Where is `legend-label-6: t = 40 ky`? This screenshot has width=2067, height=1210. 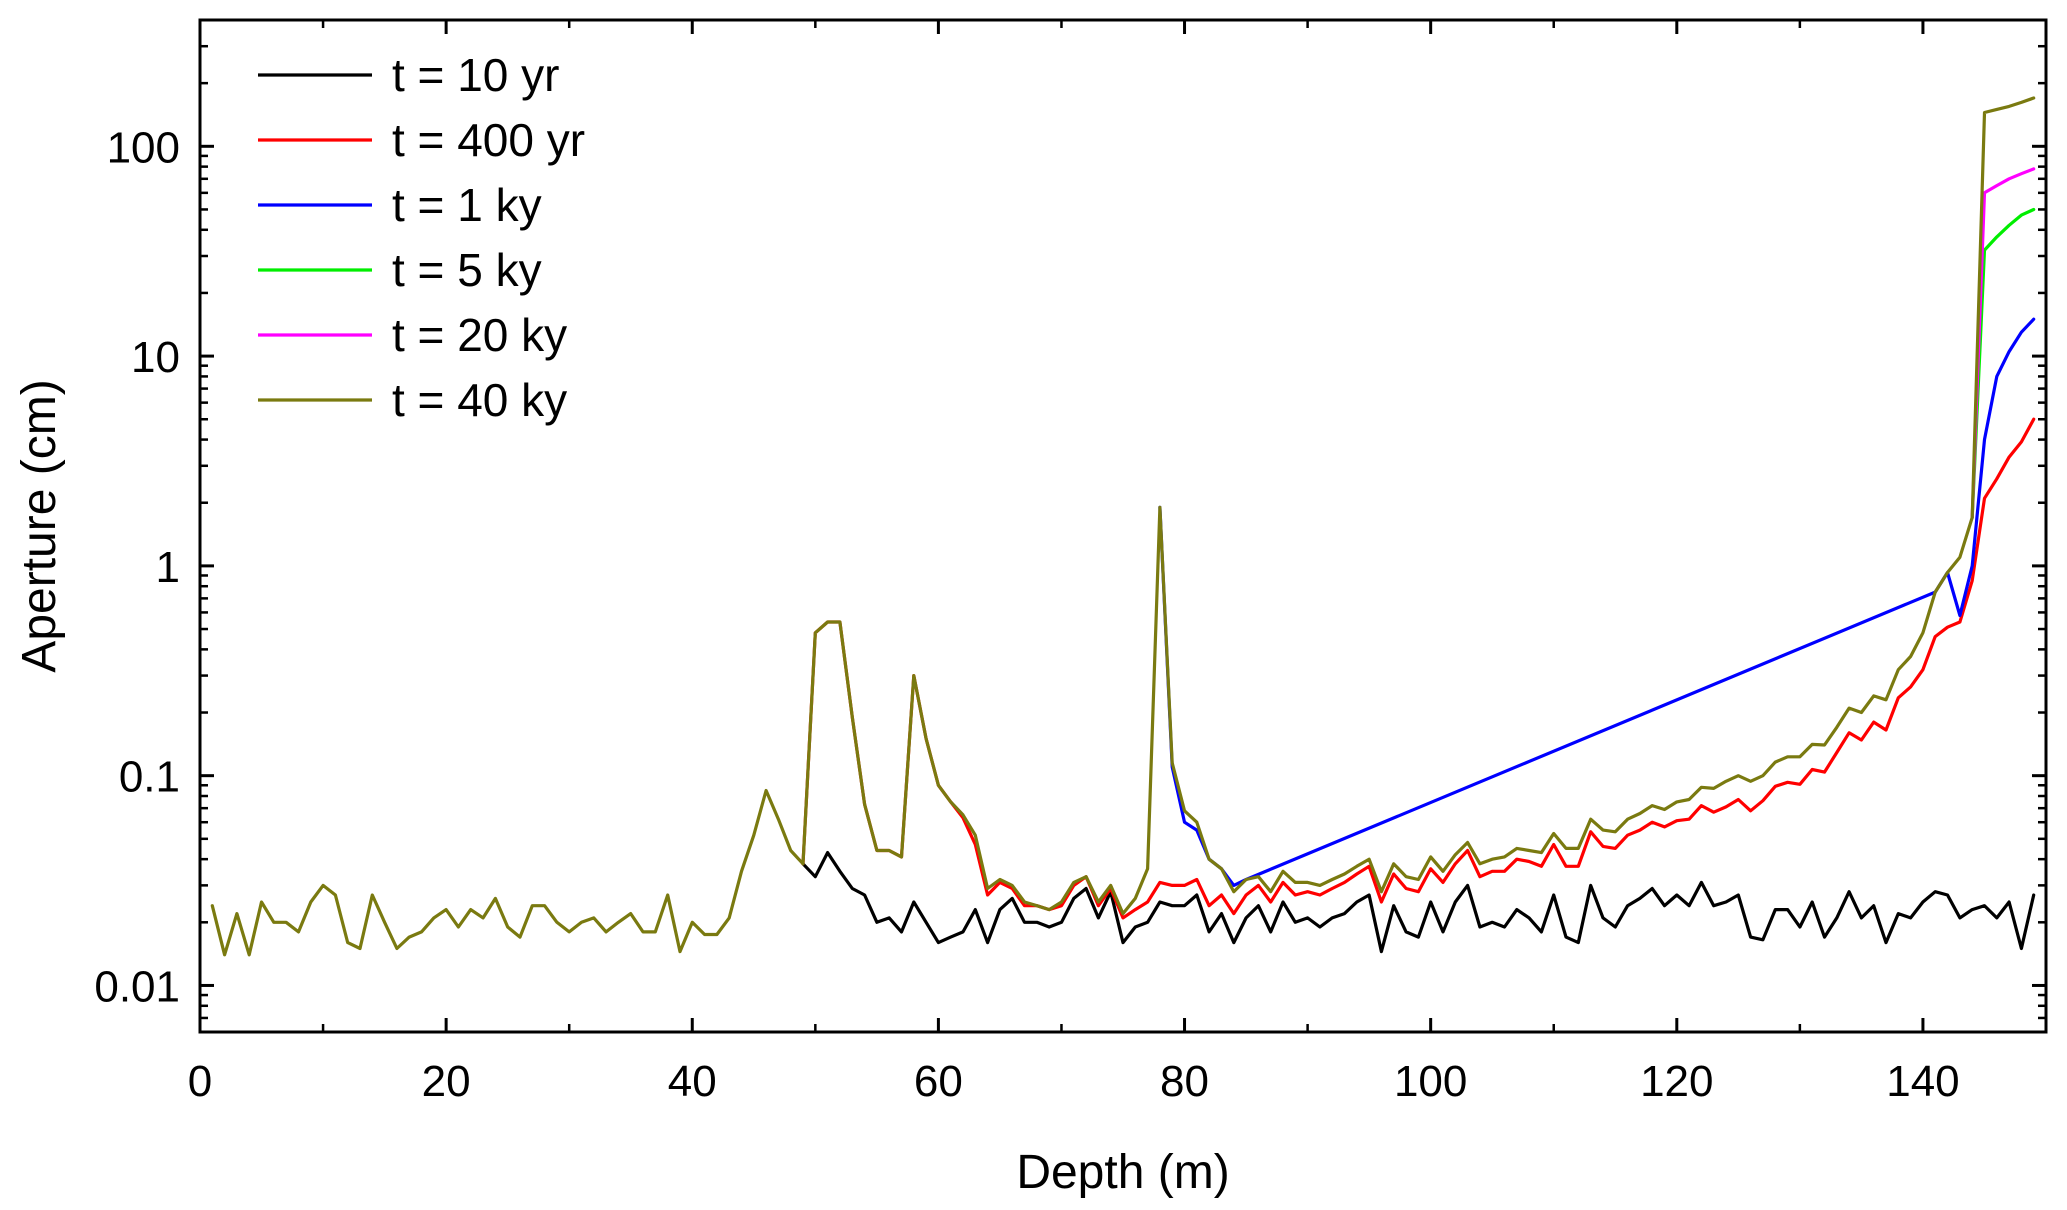 legend-label-6: t = 40 ky is located at coordinates (479, 400).